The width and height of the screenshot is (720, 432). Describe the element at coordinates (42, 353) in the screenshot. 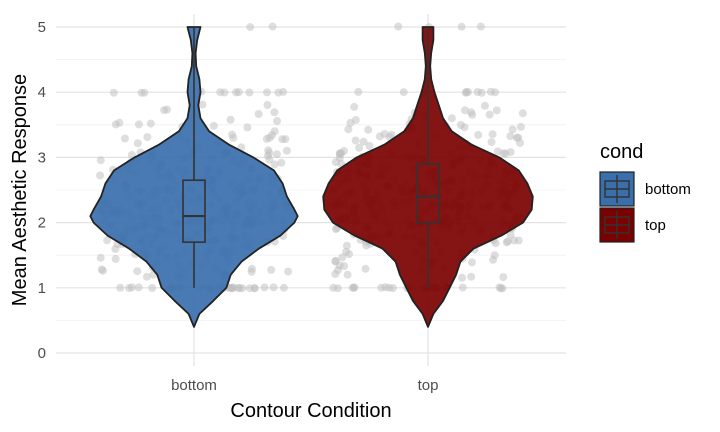

I see `y-tick-label: 0` at that location.